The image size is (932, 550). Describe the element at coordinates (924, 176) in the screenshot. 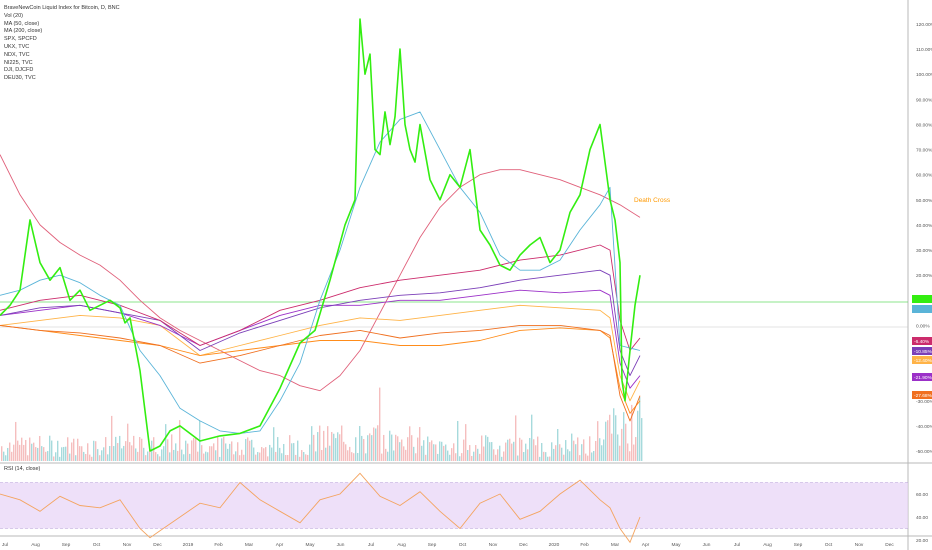

I see `price-tick-label: 60.00%` at that location.